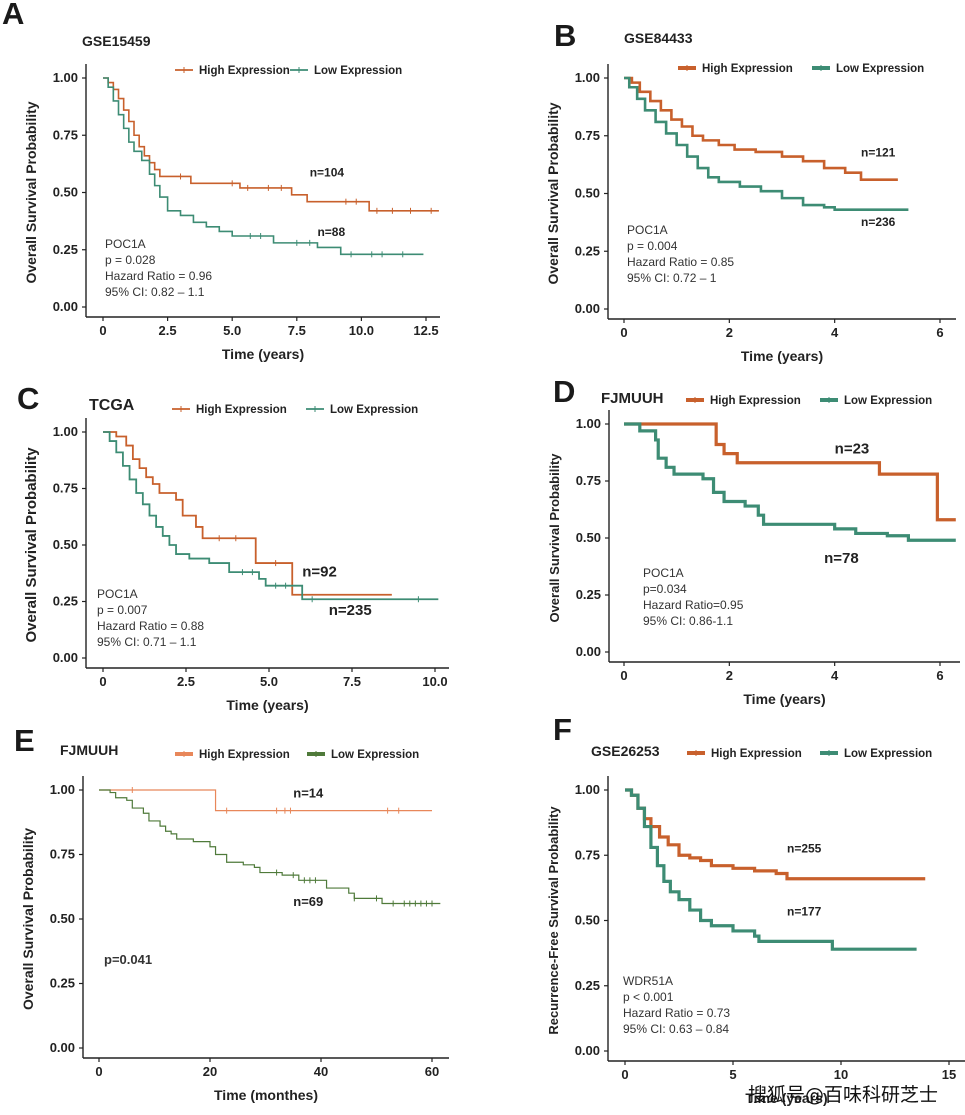  Describe the element at coordinates (327, 172) in the screenshot. I see `n-label-high: n=104` at that location.